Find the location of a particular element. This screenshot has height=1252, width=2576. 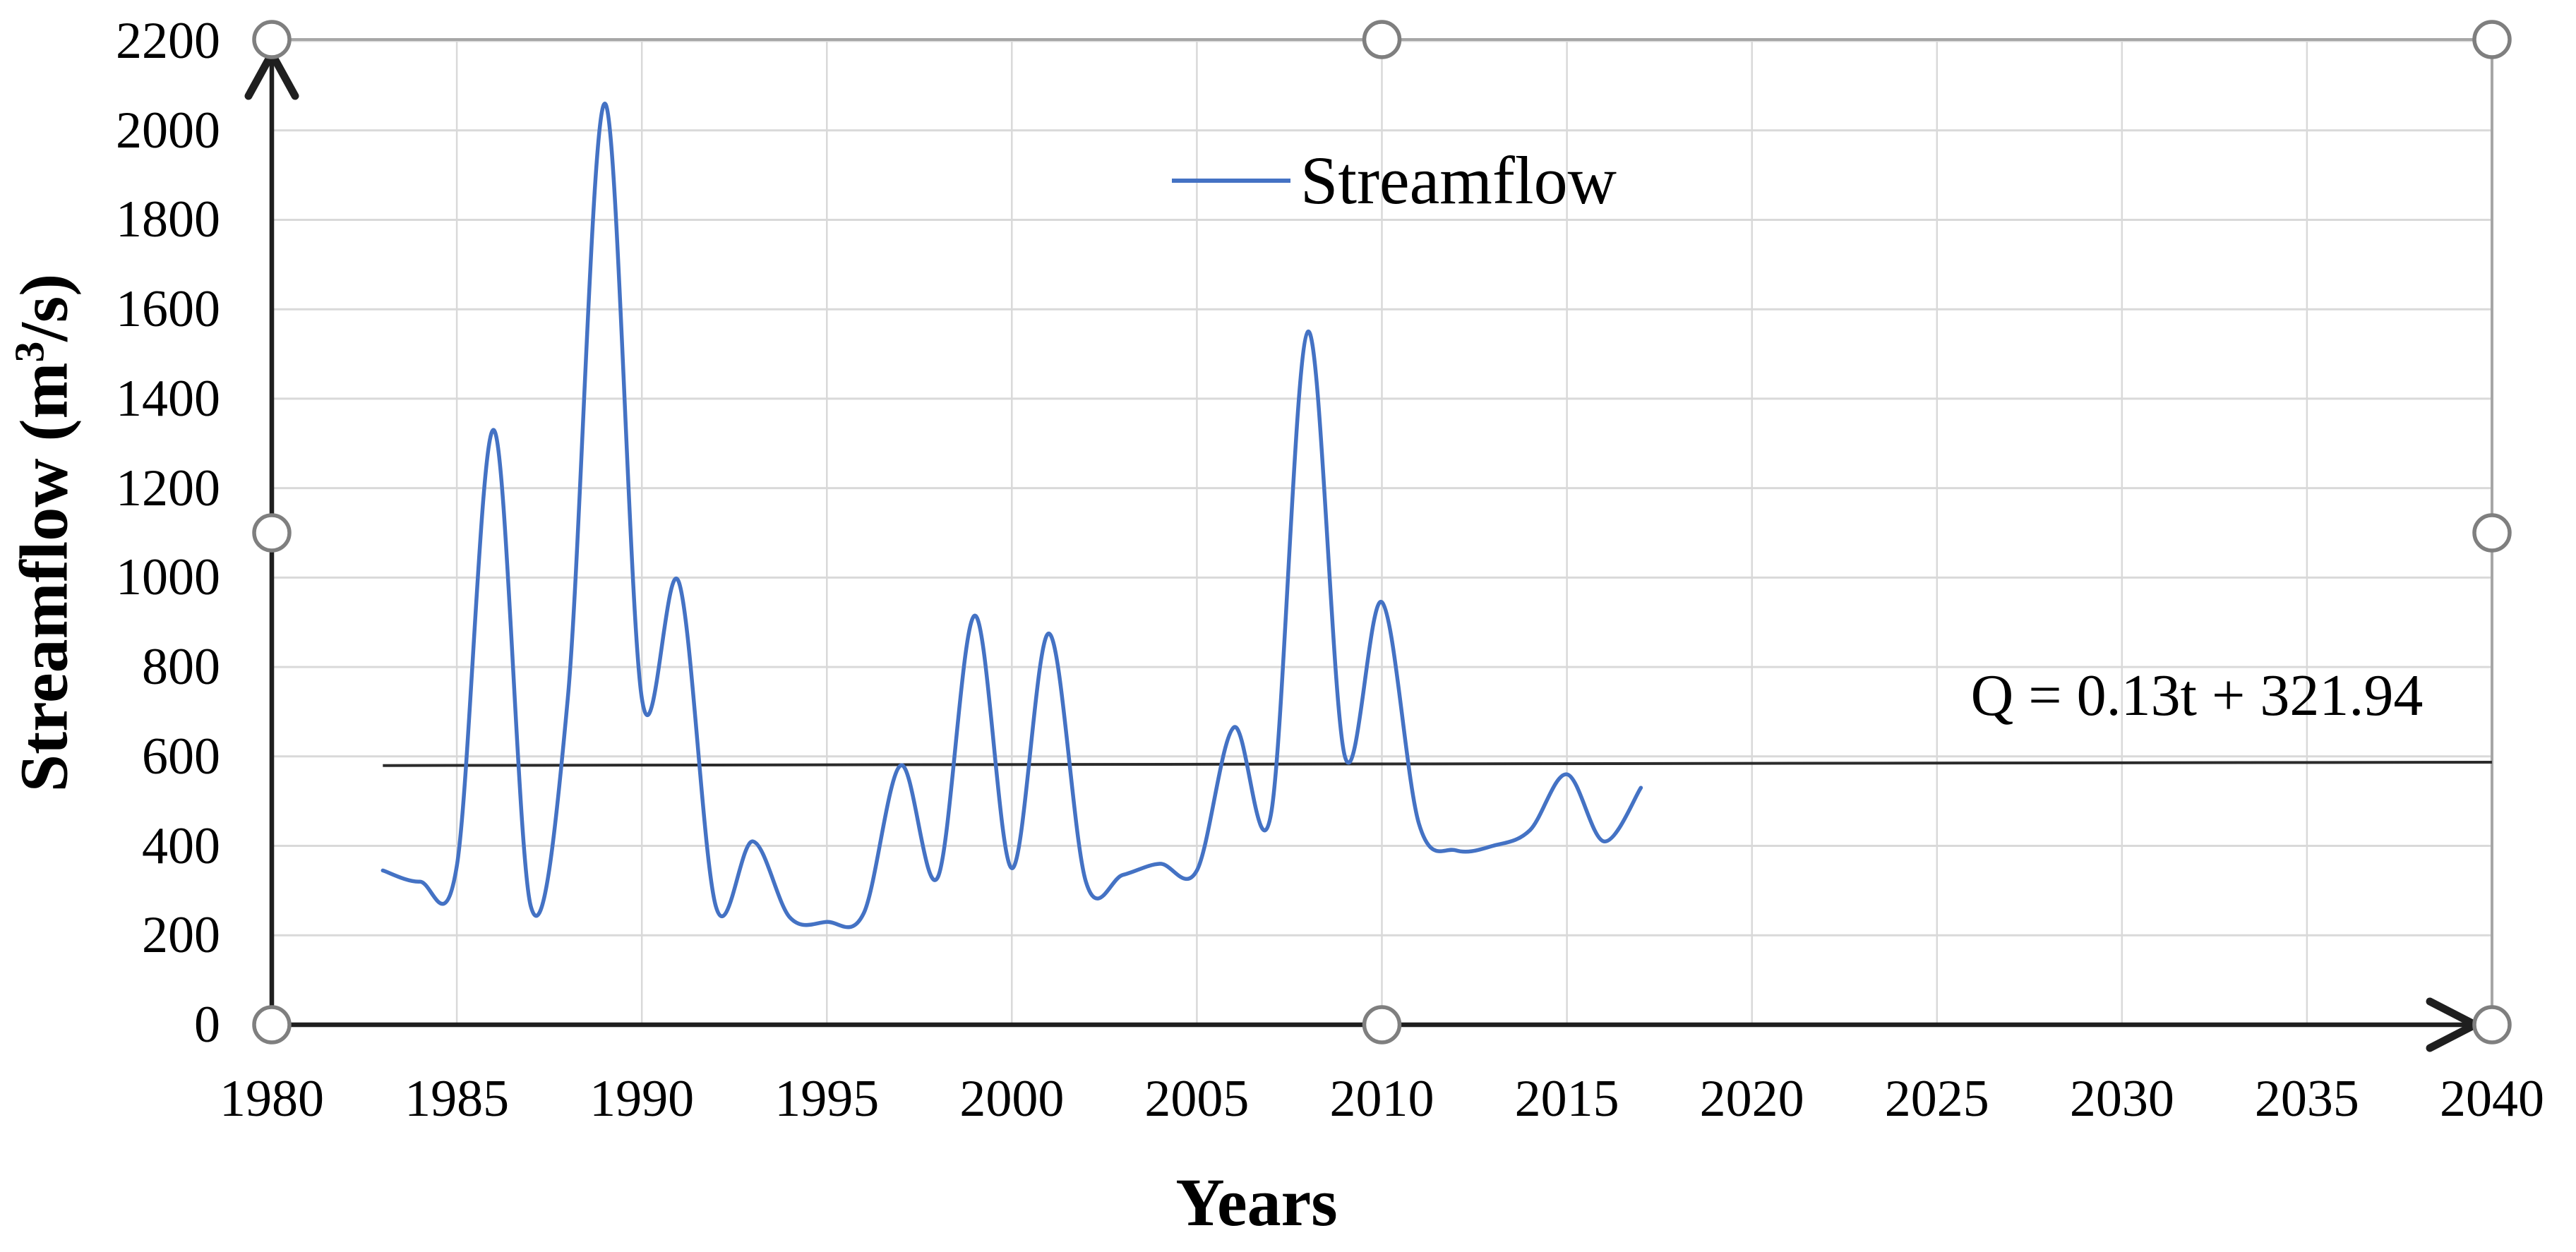

y-axis-tick-label: 0 is located at coordinates (207, 1025).